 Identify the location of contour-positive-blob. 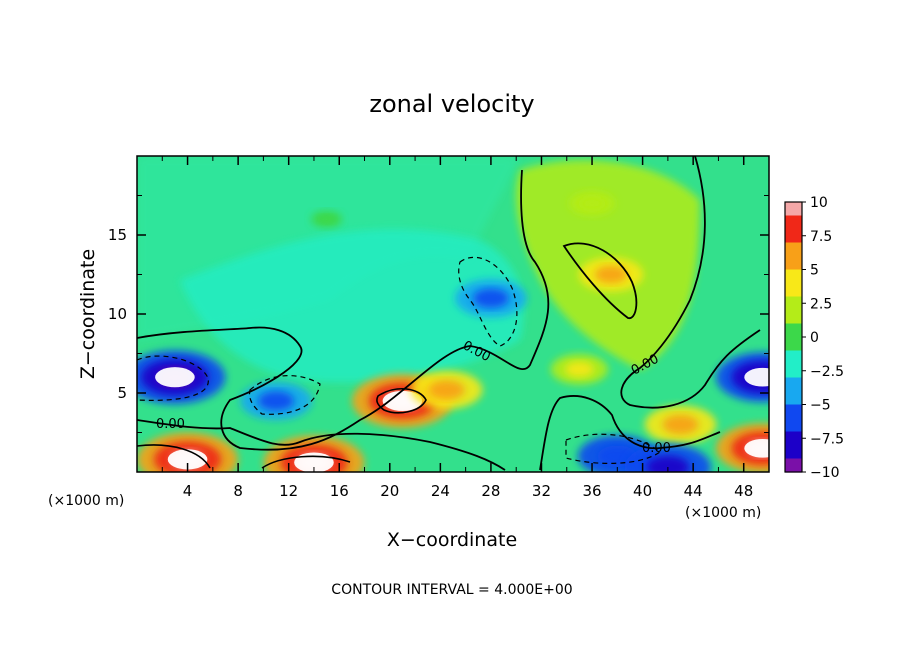
(401, 401).